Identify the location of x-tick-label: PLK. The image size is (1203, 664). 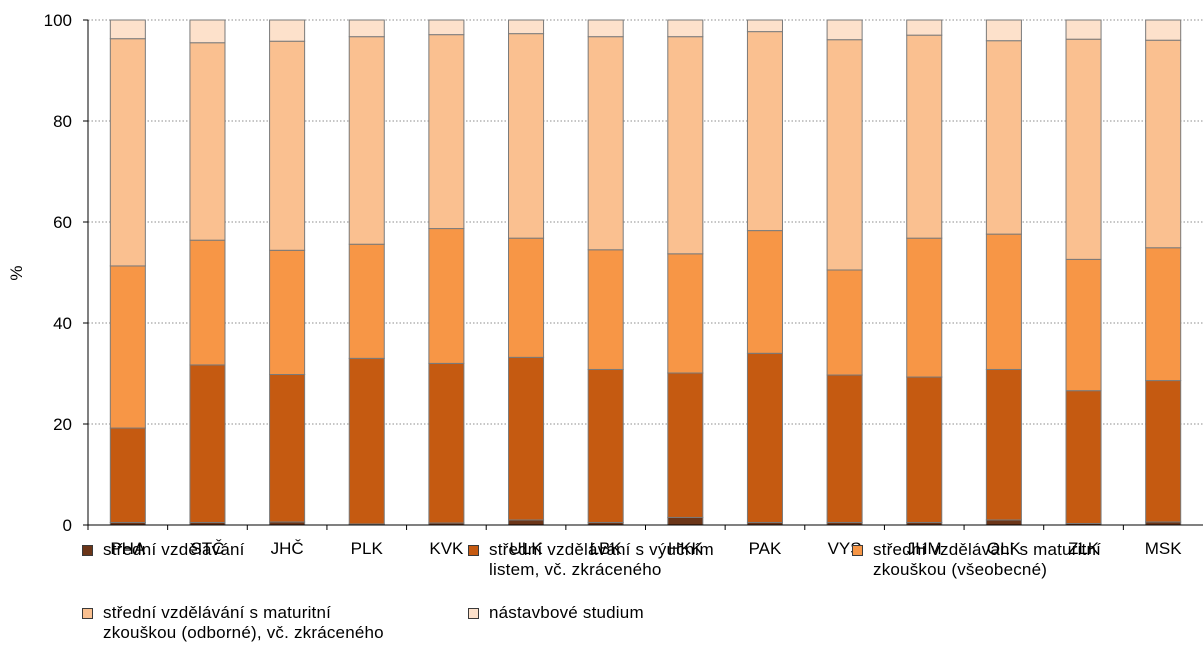
(367, 548).